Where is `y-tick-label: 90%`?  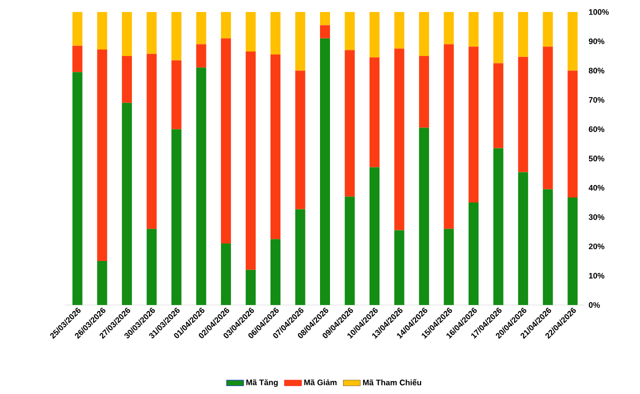 y-tick-label: 90% is located at coordinates (596, 41).